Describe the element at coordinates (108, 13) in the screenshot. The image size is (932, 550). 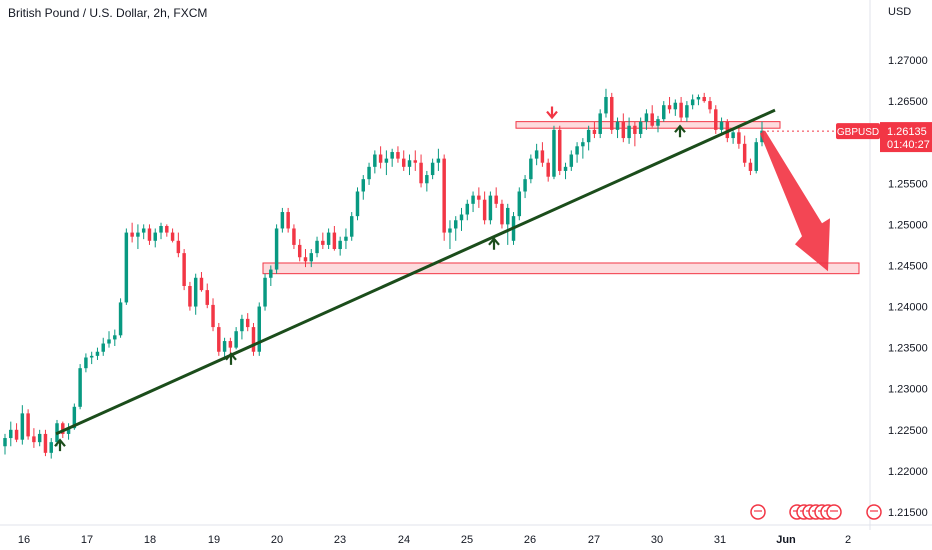
I see `chart-title: British Pound / U.S. Dollar, 2h, FXCM` at that location.